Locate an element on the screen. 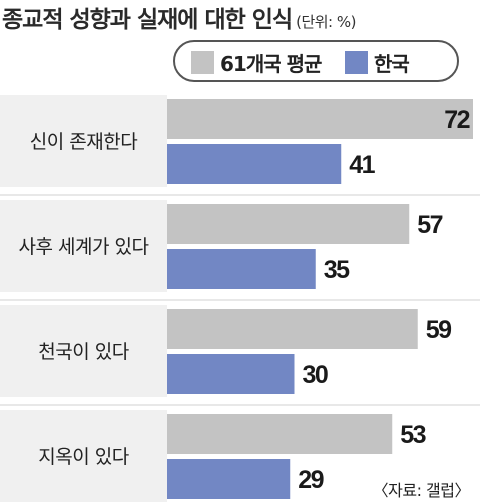  category-label: 지옥이 있다 is located at coordinates (83, 457).